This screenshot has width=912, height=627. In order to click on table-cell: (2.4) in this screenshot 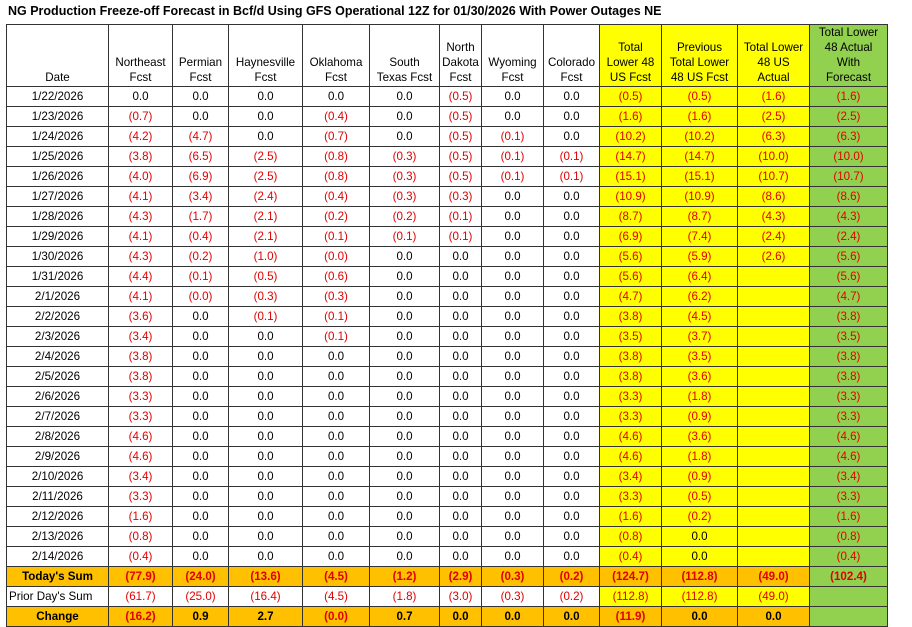, I will do `click(773, 236)`.